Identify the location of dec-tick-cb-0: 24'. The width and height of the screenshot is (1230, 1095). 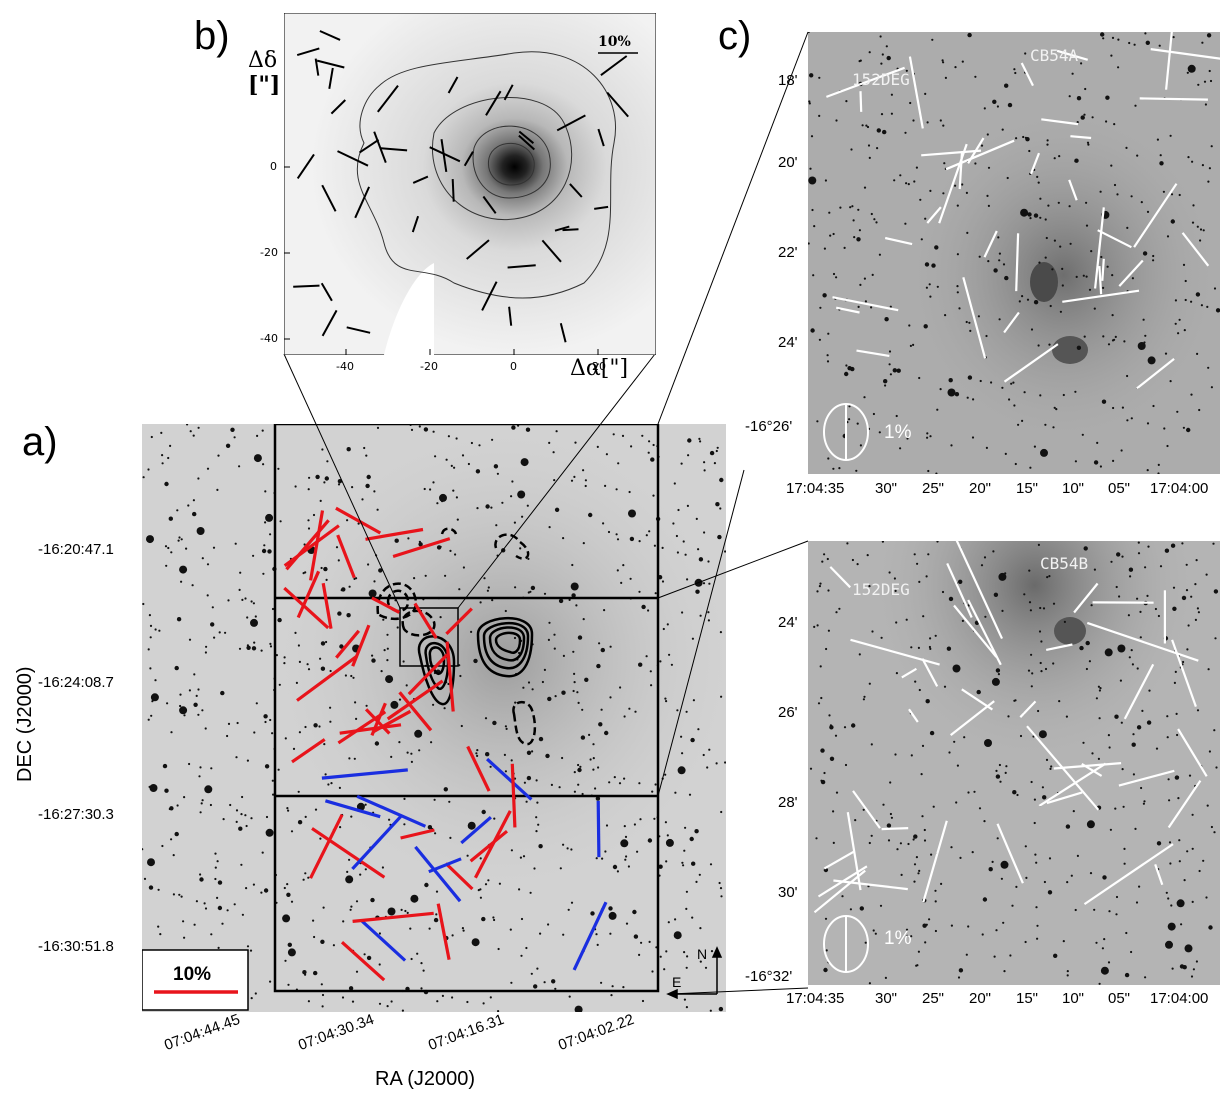
(788, 622).